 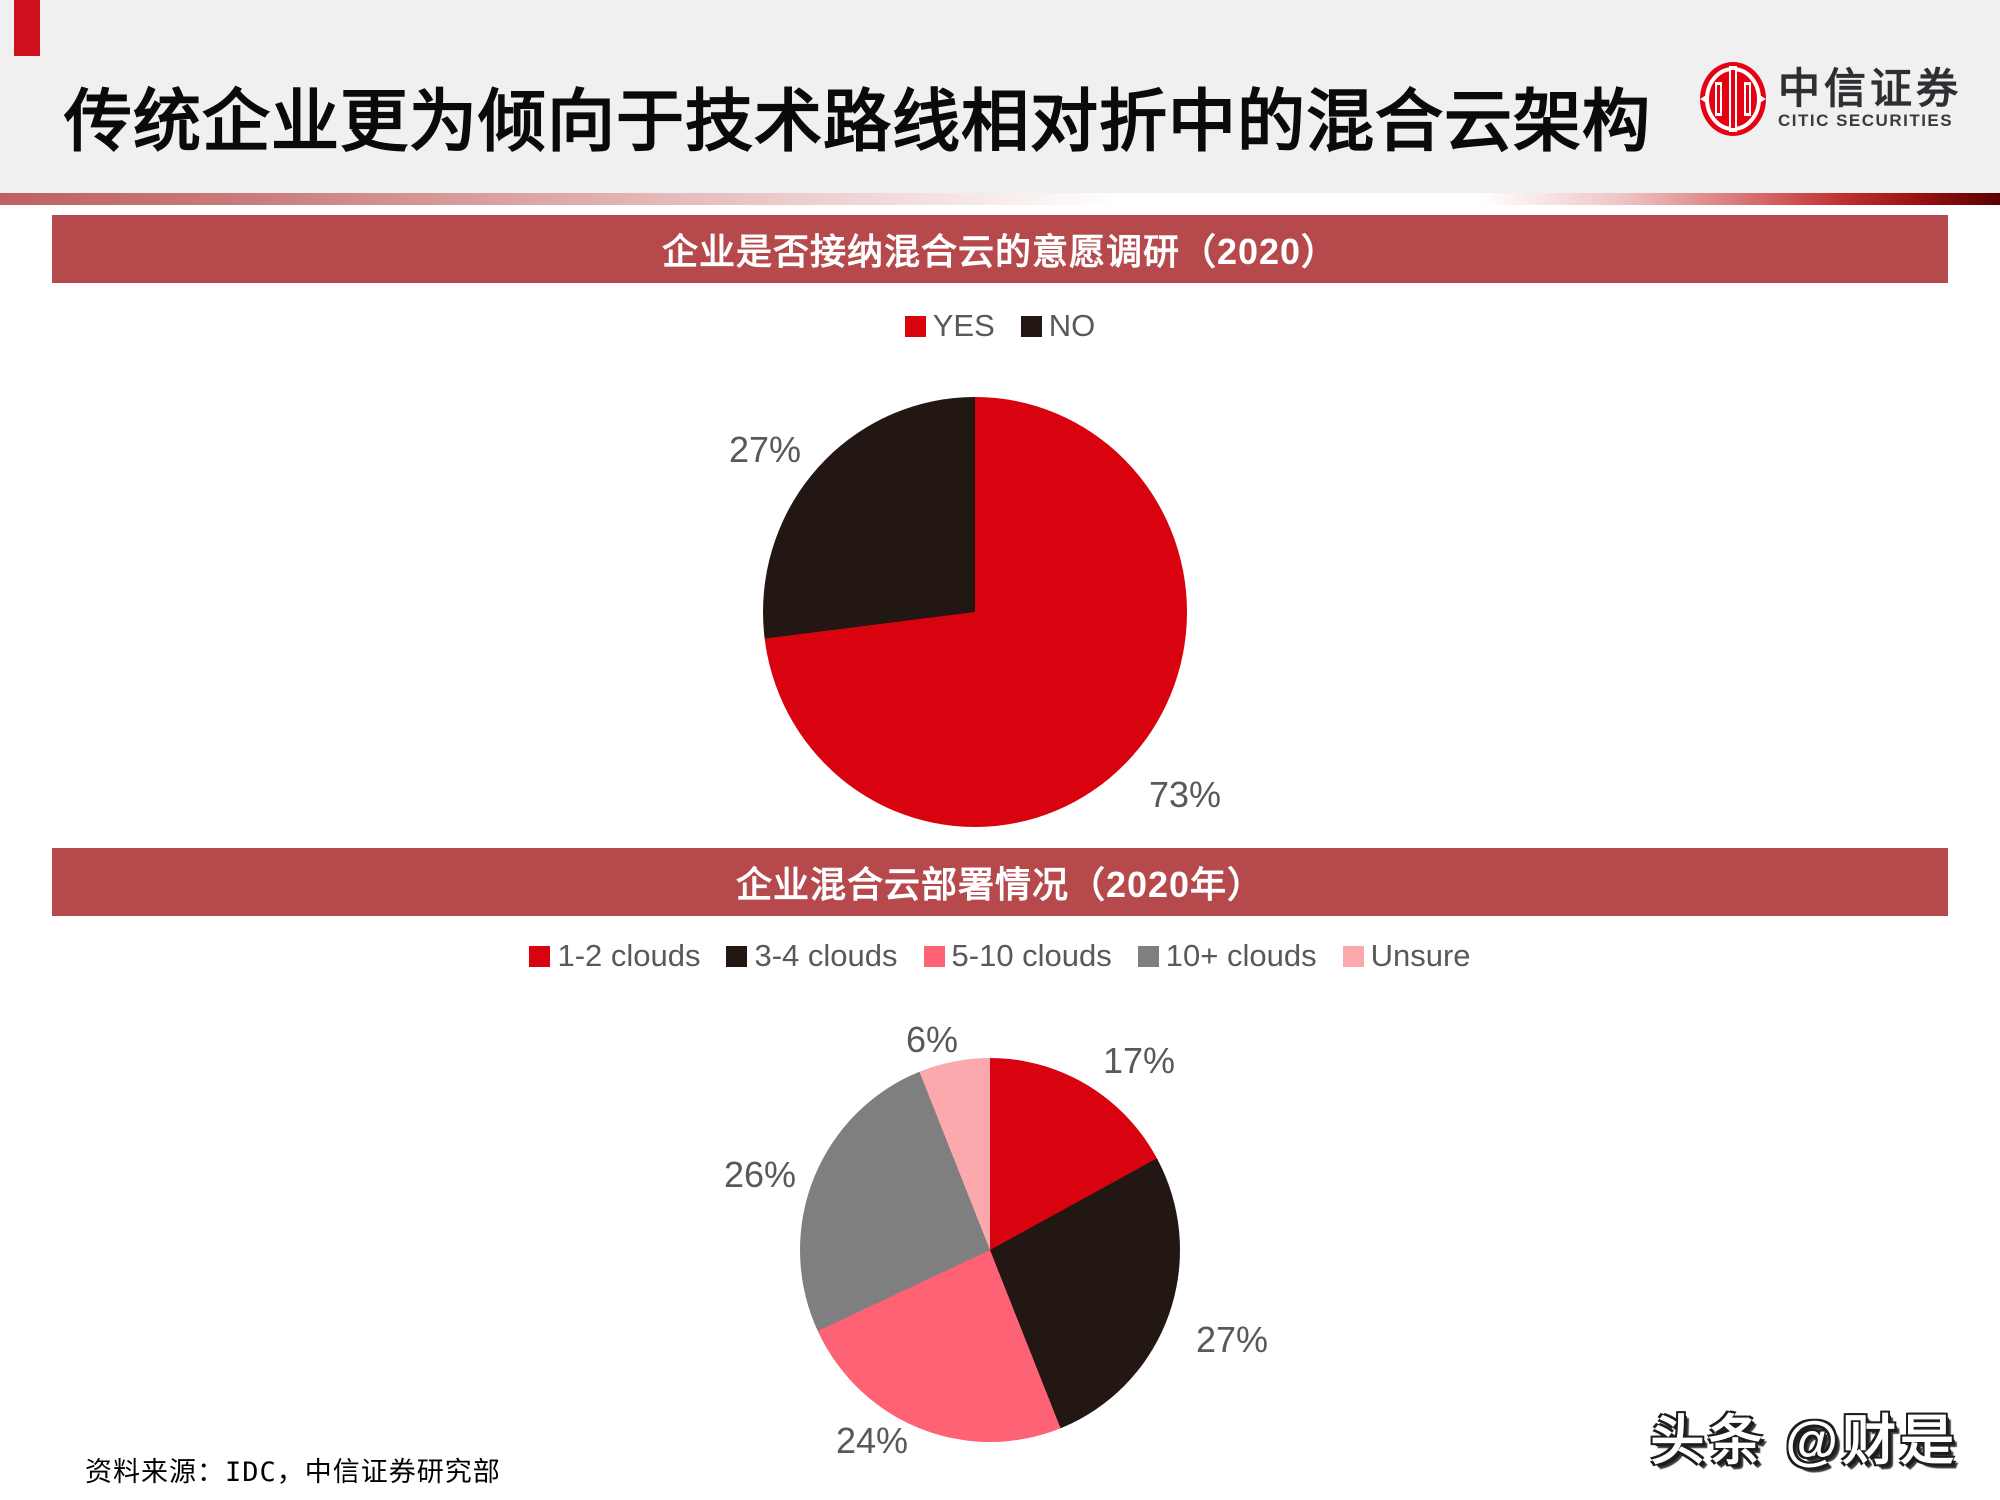 What do you see at coordinates (629, 955) in the screenshot?
I see `legend-label-1-2-clouds: 1-2 clouds` at bounding box center [629, 955].